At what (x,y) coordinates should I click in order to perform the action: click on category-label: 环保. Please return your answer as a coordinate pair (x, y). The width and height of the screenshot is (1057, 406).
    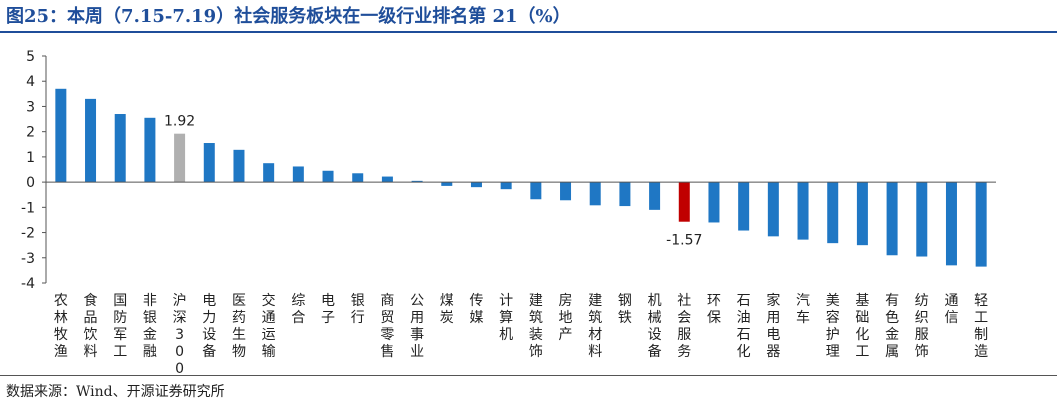
    Looking at the image, I should click on (714, 309).